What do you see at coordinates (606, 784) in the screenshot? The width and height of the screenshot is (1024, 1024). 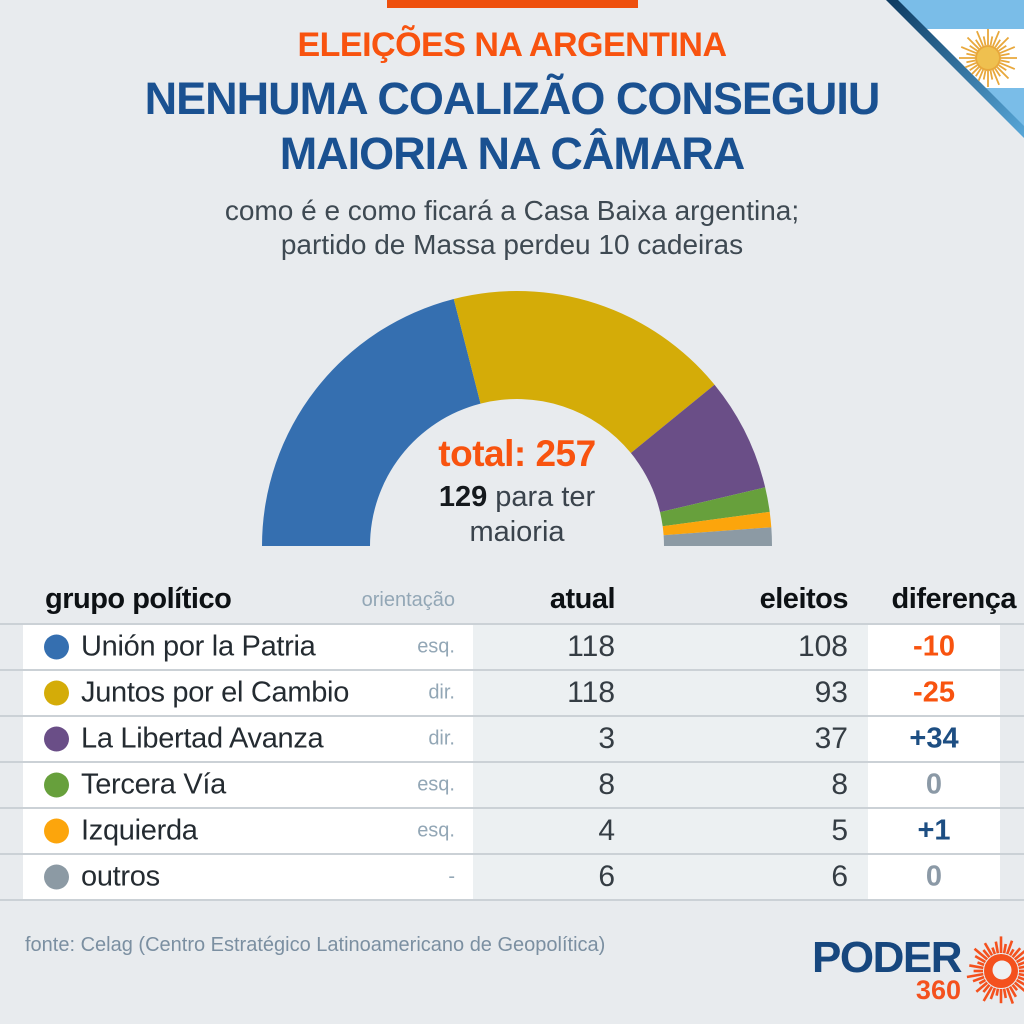 I see `current-seats: 8` at bounding box center [606, 784].